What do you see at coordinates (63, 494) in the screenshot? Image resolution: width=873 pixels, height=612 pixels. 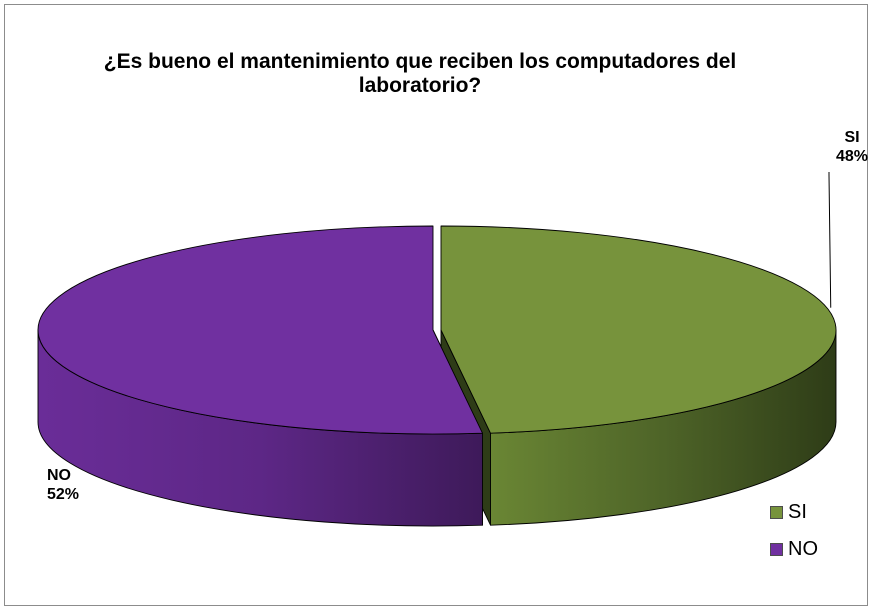 I see `data-label-no-percent: 52%` at bounding box center [63, 494].